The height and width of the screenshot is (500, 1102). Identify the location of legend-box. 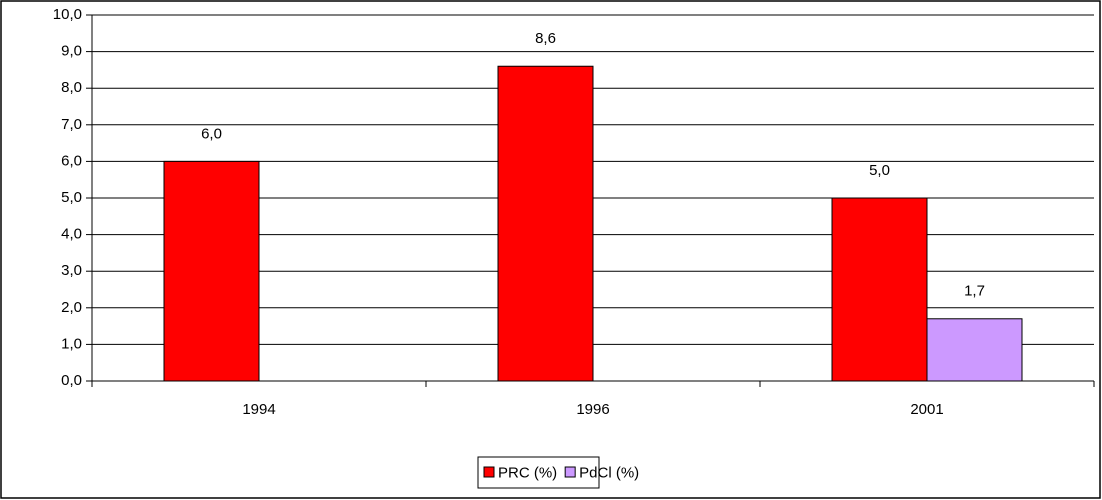
(538, 472).